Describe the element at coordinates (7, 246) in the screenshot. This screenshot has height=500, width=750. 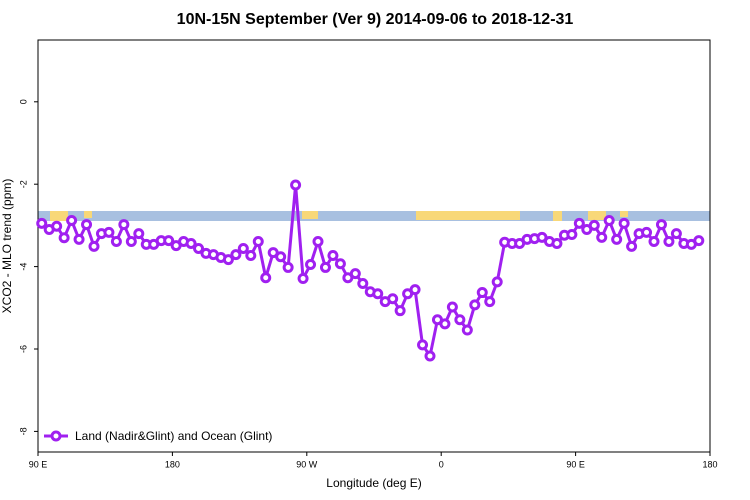
I see `y-axis-label: XCO2 - MLO trend (ppm)` at that location.